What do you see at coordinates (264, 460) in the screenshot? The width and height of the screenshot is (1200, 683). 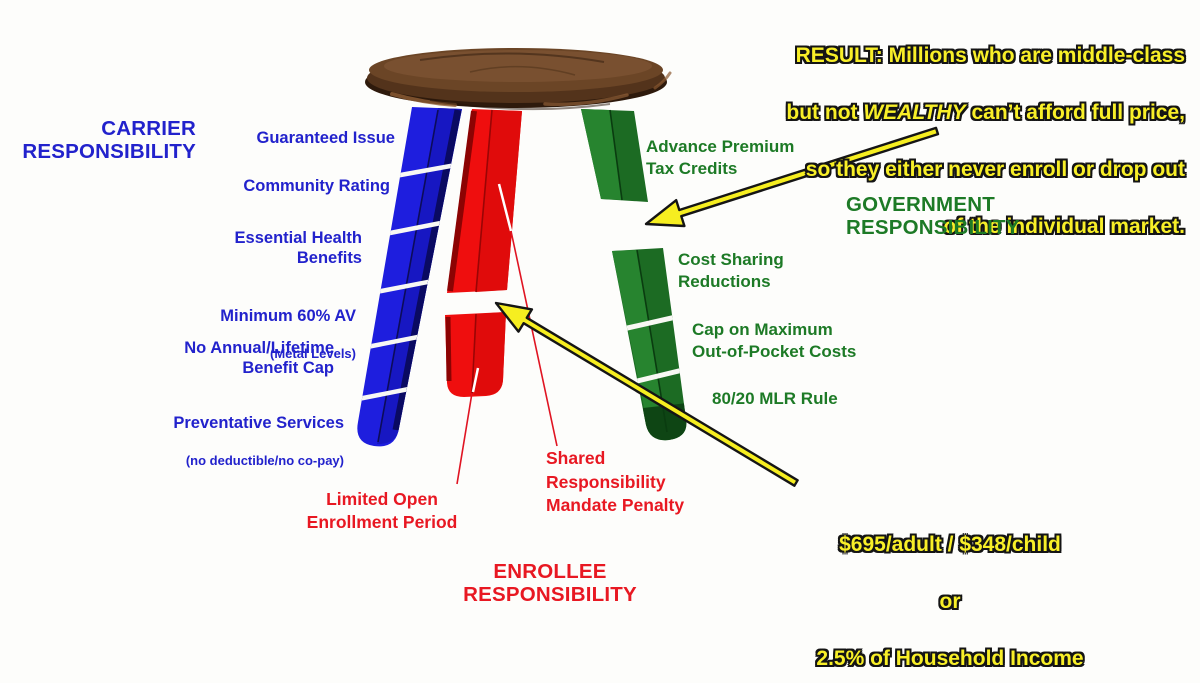 I see `carrier-item-preventative-services-sub: (no deductible/no co-pay)` at bounding box center [264, 460].